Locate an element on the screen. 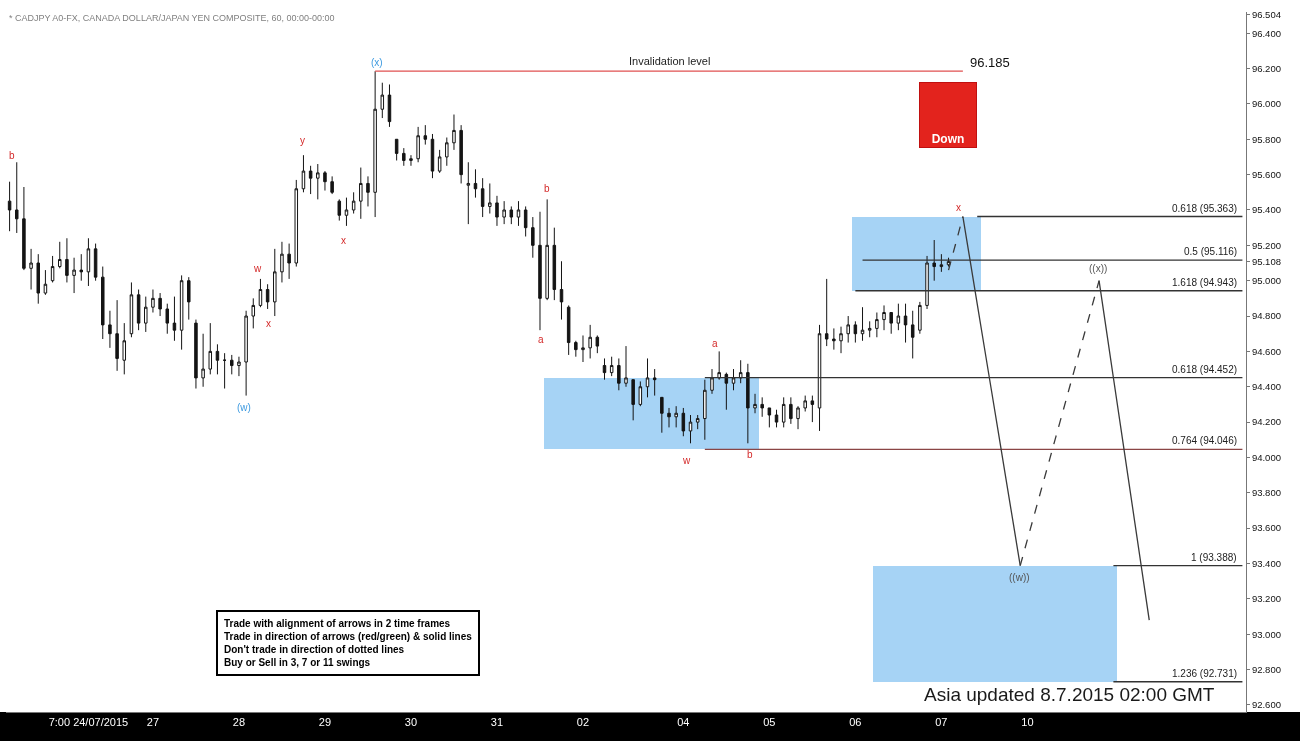  x-tick-label: 29 is located at coordinates (325, 722).